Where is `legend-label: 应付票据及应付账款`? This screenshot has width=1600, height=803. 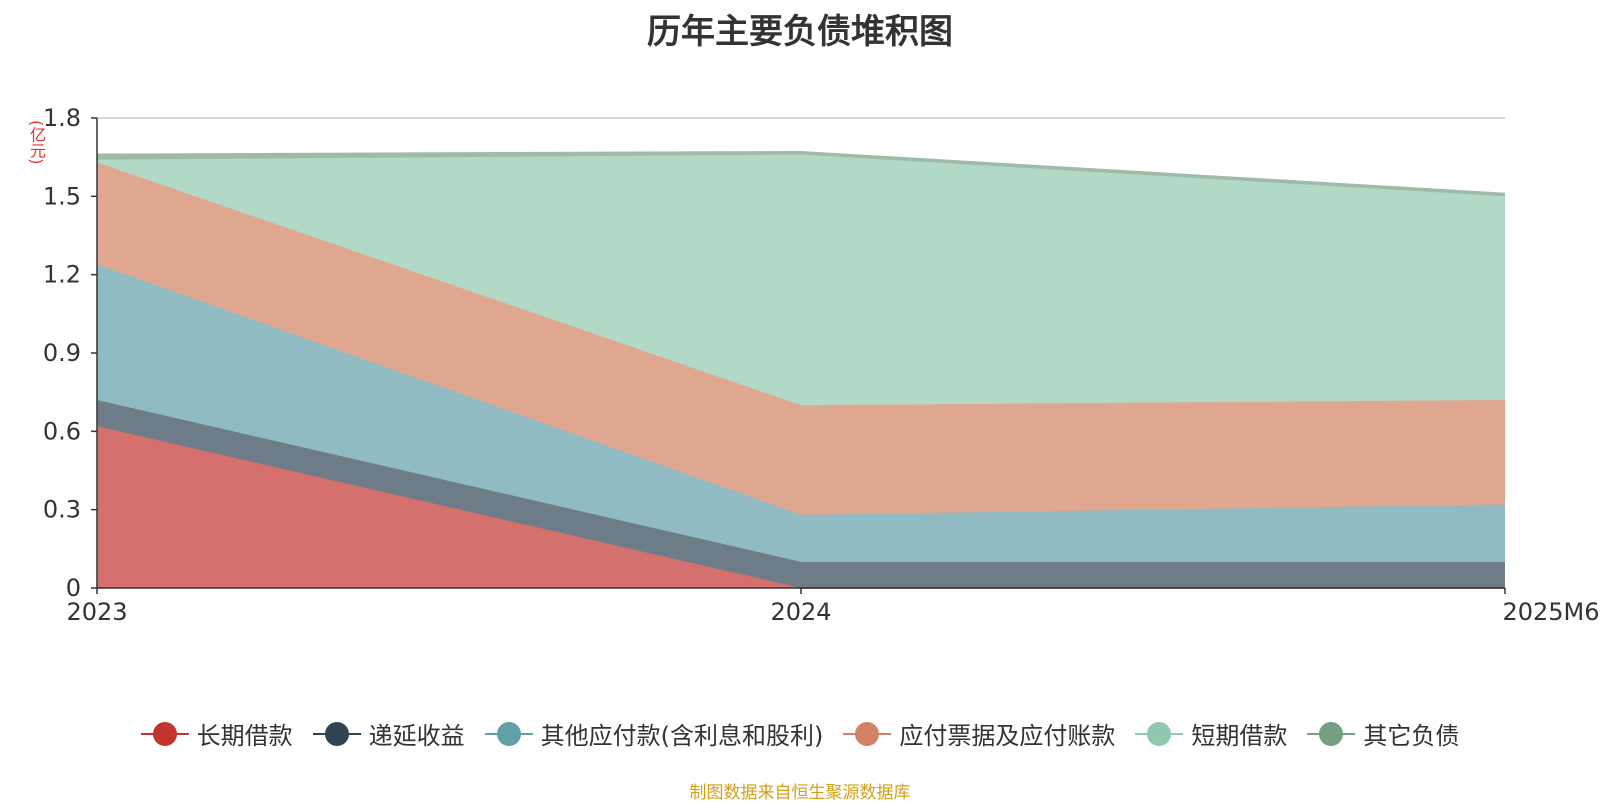
legend-label: 应付票据及应付账款 is located at coordinates (1007, 736).